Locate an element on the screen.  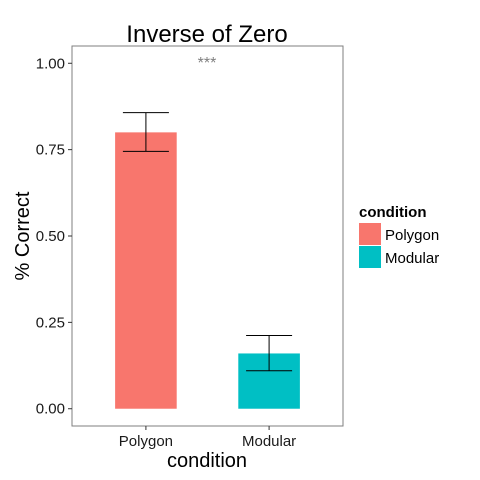
y-tick-label: 0.50 is located at coordinates (50, 236).